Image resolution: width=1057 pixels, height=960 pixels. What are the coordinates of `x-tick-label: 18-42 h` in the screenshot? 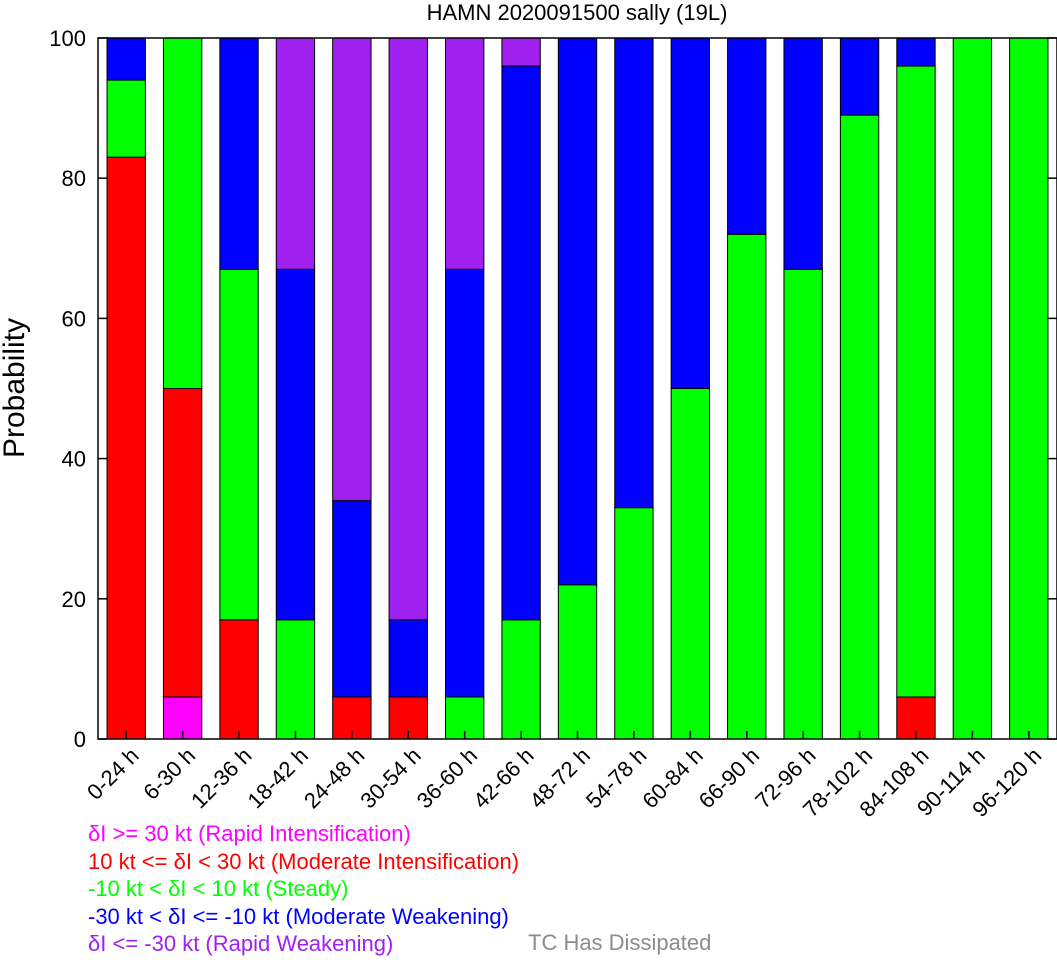 It's located at (277, 778).